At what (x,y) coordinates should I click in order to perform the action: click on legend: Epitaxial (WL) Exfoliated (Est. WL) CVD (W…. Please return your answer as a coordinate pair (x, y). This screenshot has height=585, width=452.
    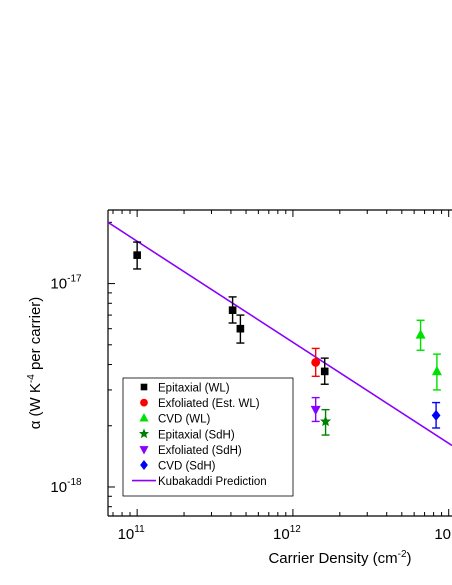
    Looking at the image, I should click on (208, 437).